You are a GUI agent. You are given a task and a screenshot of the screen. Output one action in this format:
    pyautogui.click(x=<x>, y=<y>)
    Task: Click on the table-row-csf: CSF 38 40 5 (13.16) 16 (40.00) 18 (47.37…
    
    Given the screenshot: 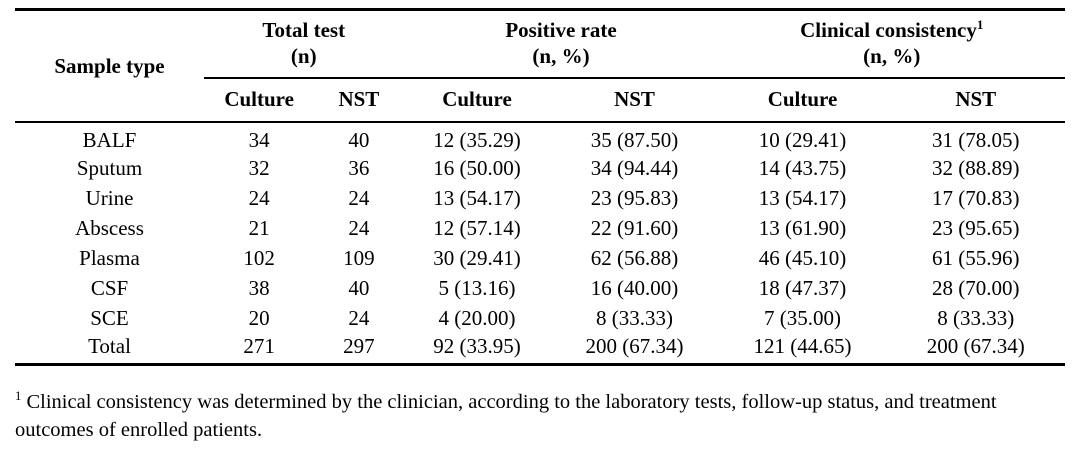 What is the action you would take?
    pyautogui.click(x=540, y=288)
    